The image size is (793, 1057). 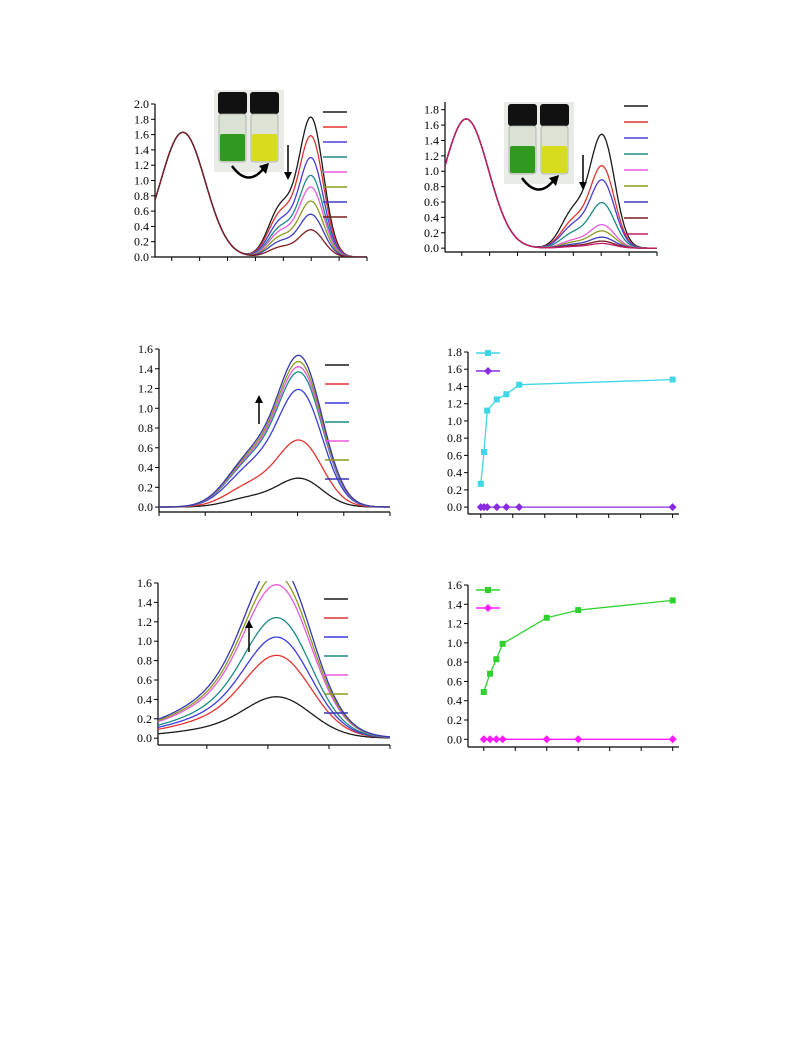 I want to click on series-line-2min, so click(x=274, y=687).